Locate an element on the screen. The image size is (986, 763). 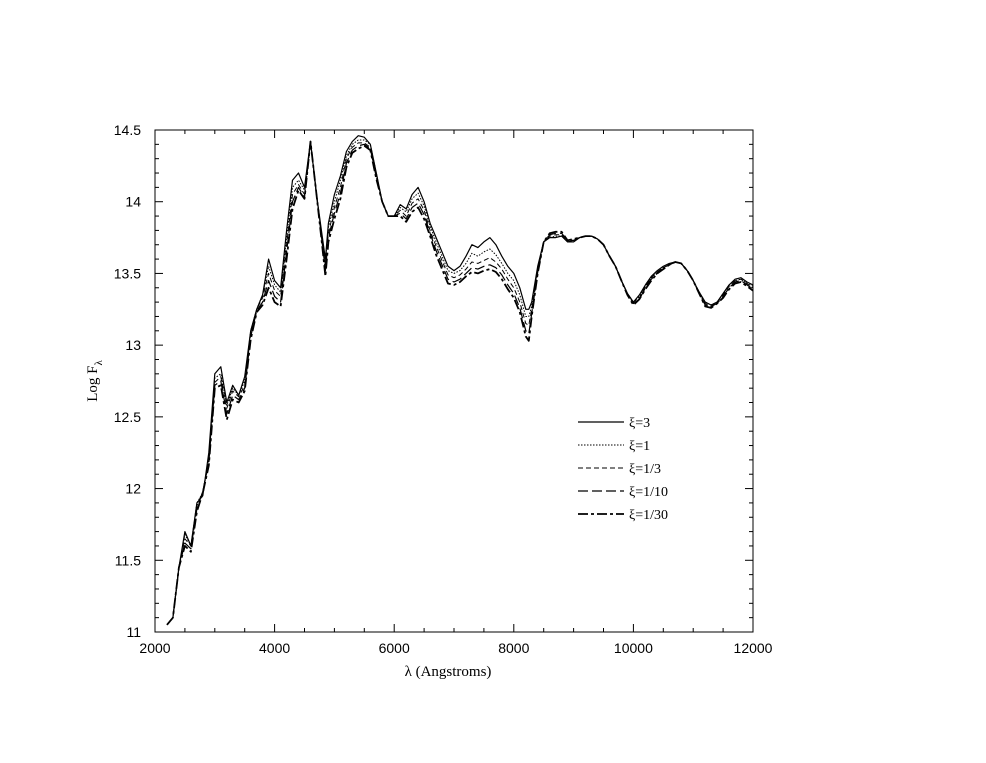
y-tick-label: 14 is located at coordinates (133, 202).